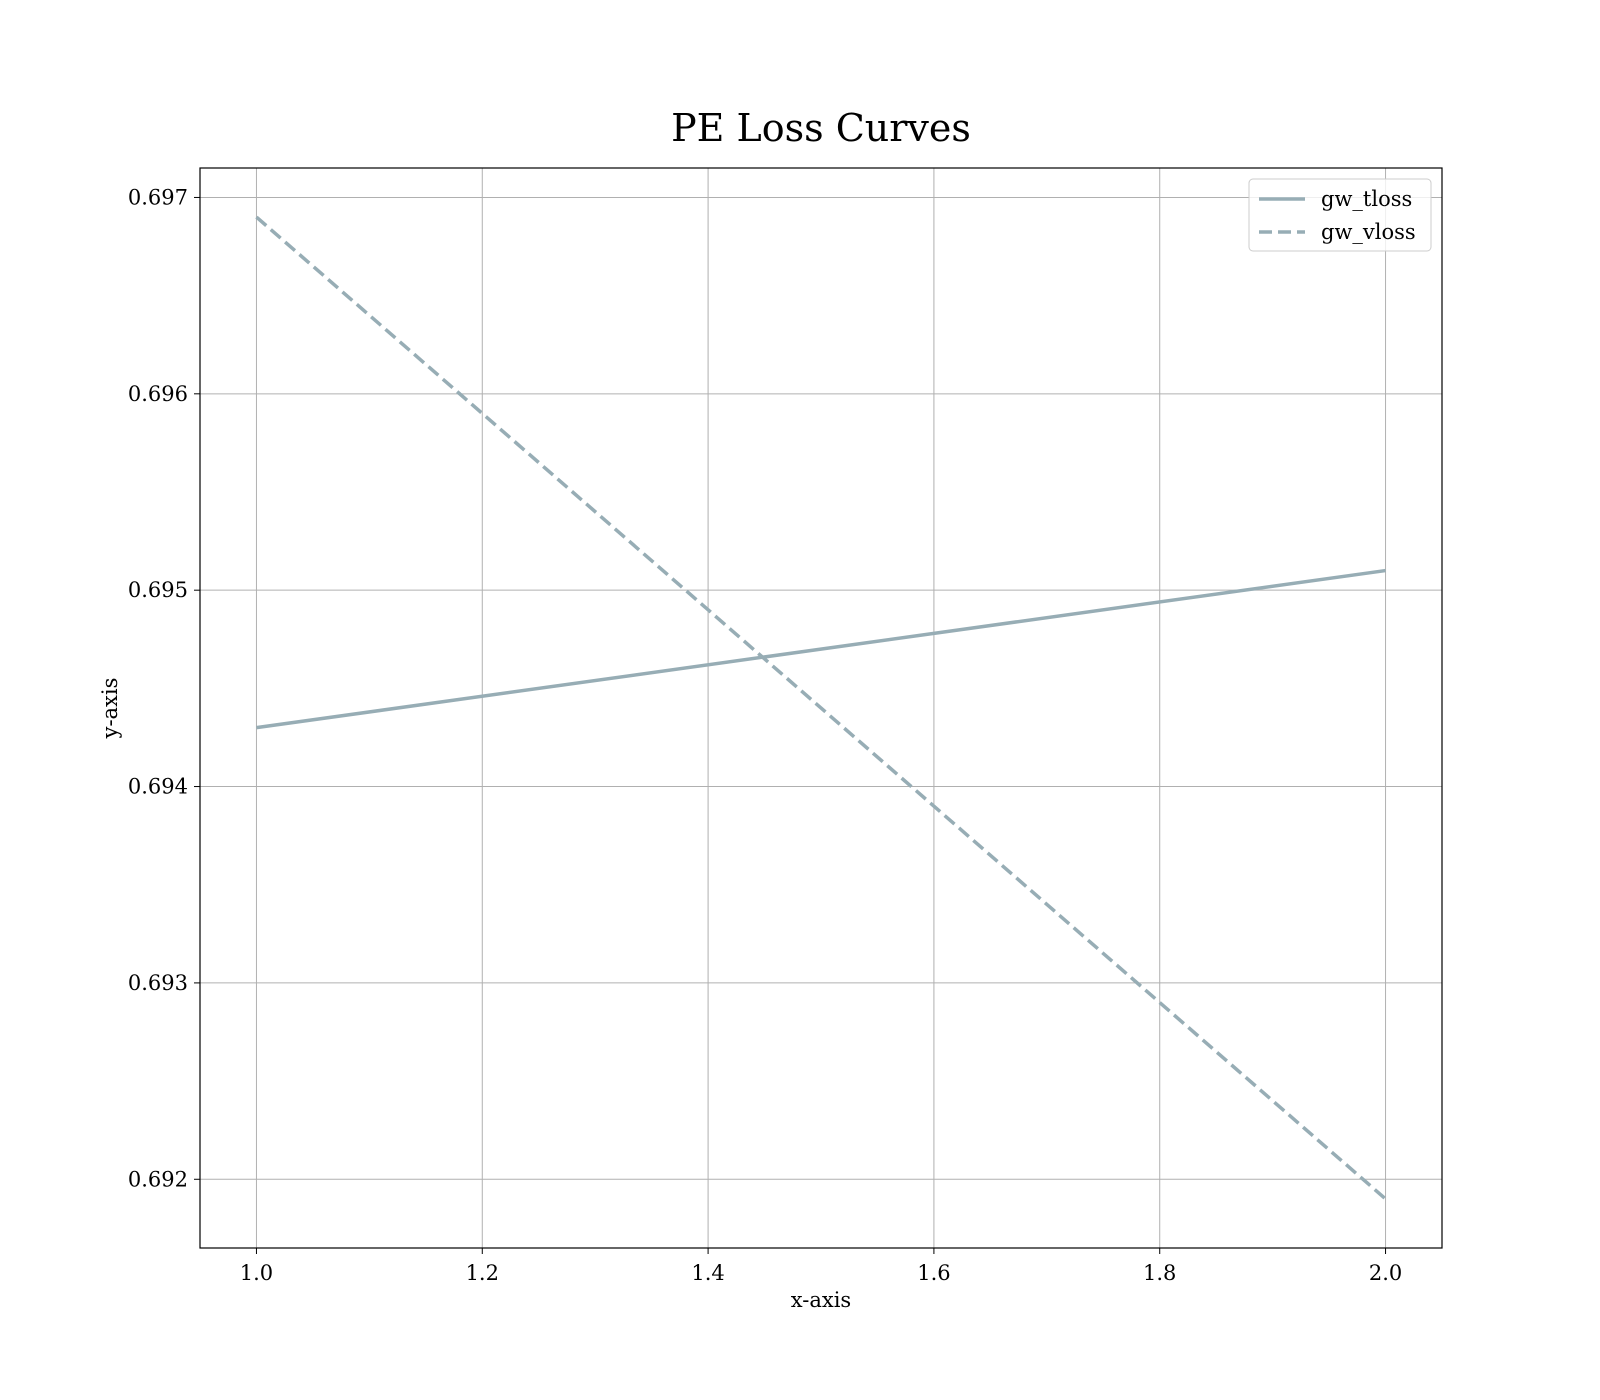 The image size is (1600, 1400). I want to click on y-tick-label: 0.694, so click(158, 787).